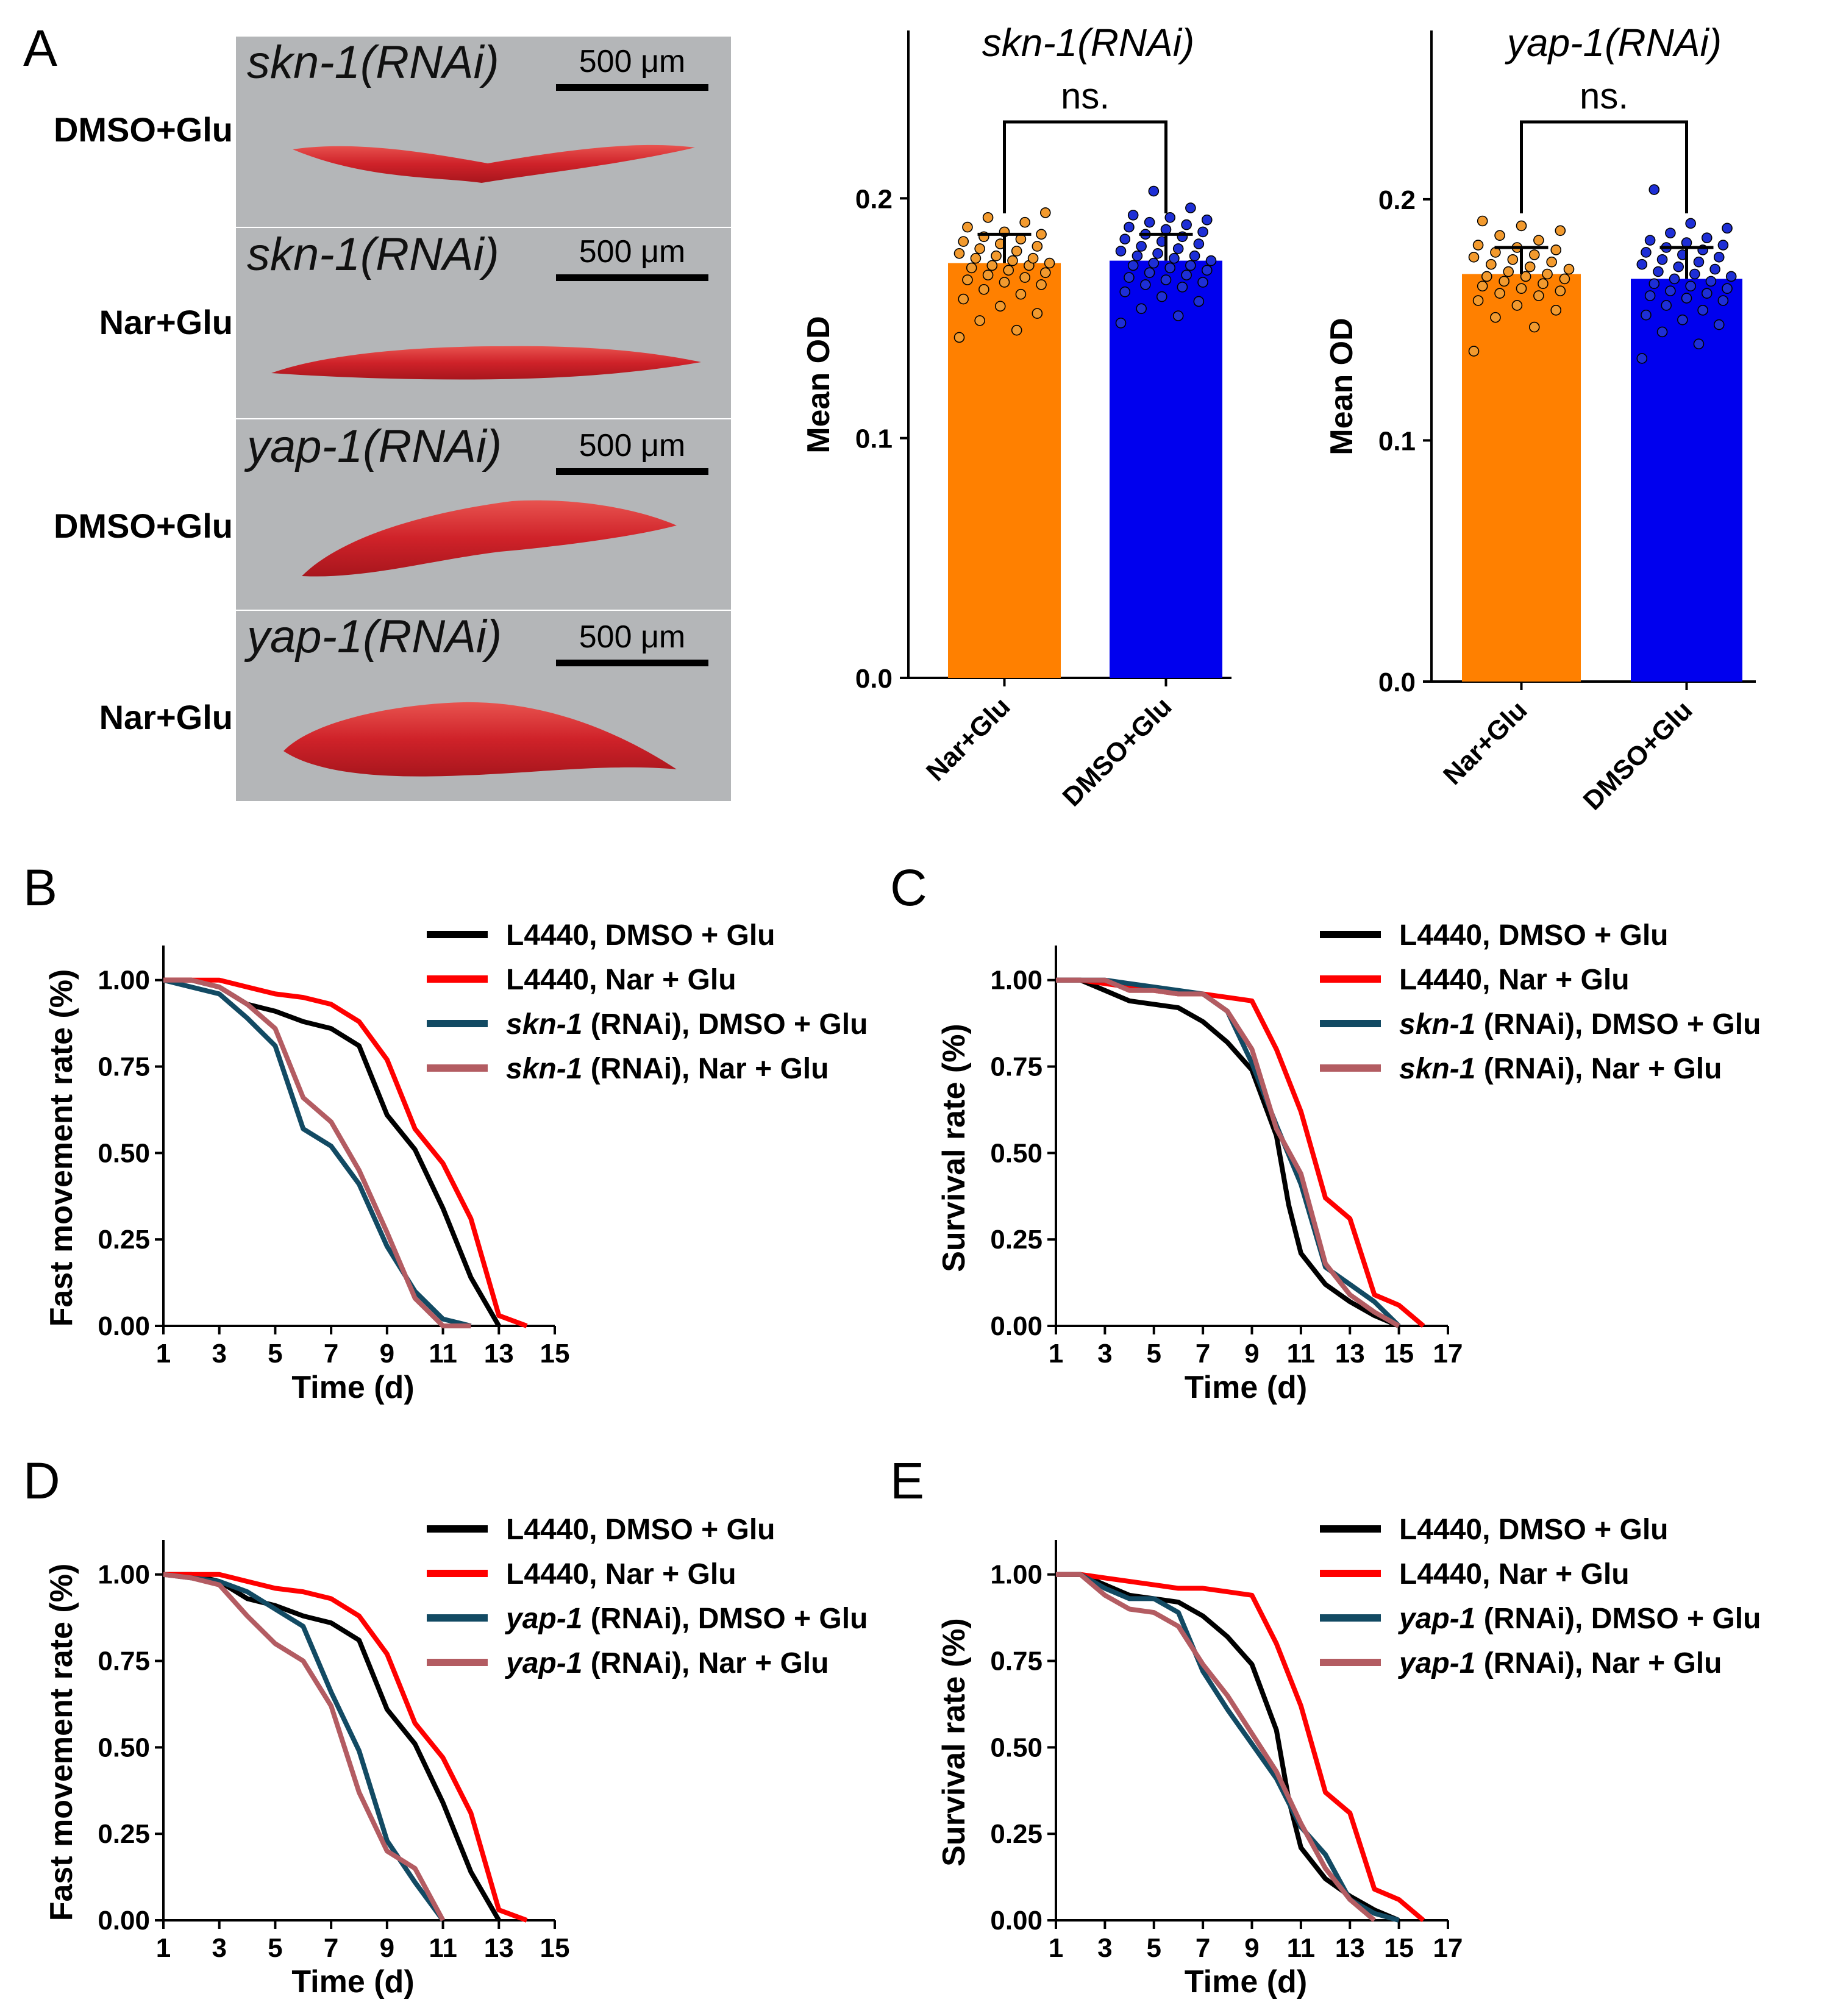 This screenshot has width=1832, height=2016. I want to click on significance-bracket, so click(1604, 166).